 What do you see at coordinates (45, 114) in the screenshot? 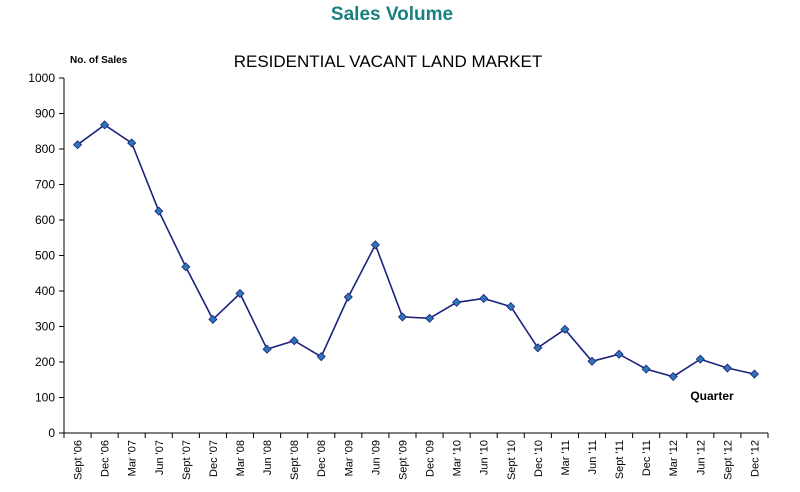
I see `y-tick-label: 900` at bounding box center [45, 114].